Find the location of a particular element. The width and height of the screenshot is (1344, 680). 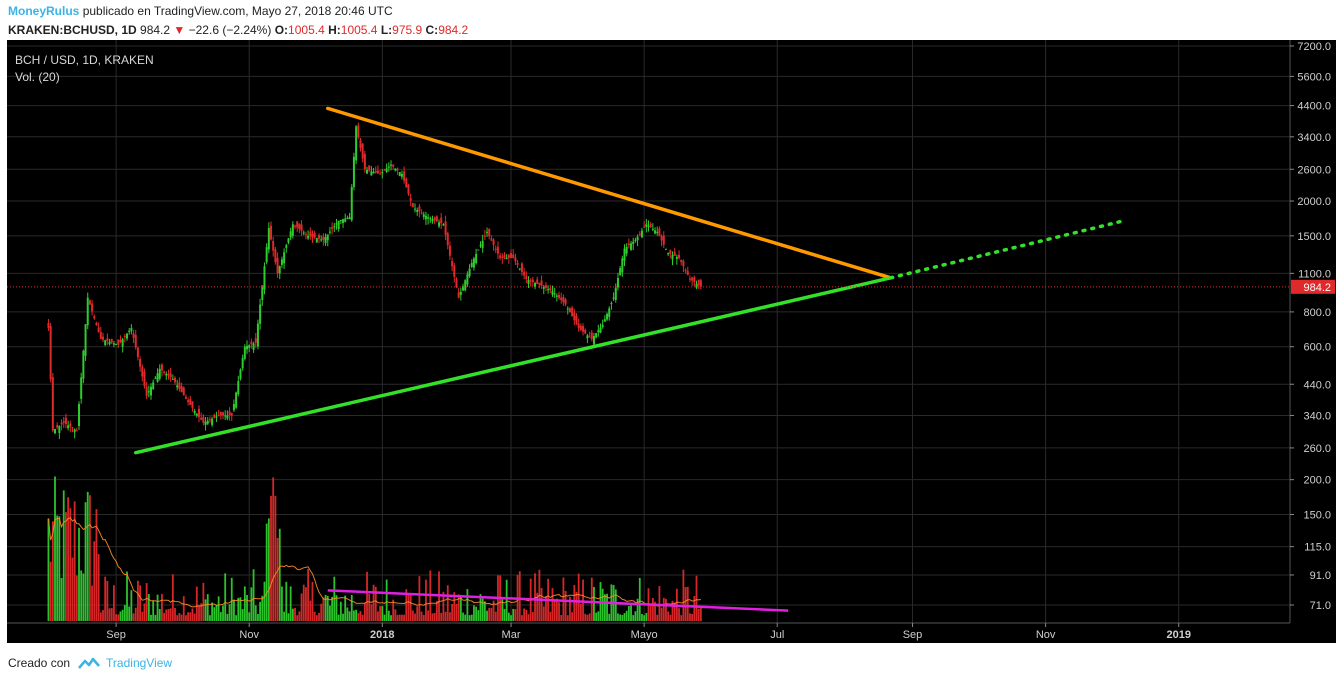

price-tick-label: 2000.0 is located at coordinates (1314, 202).